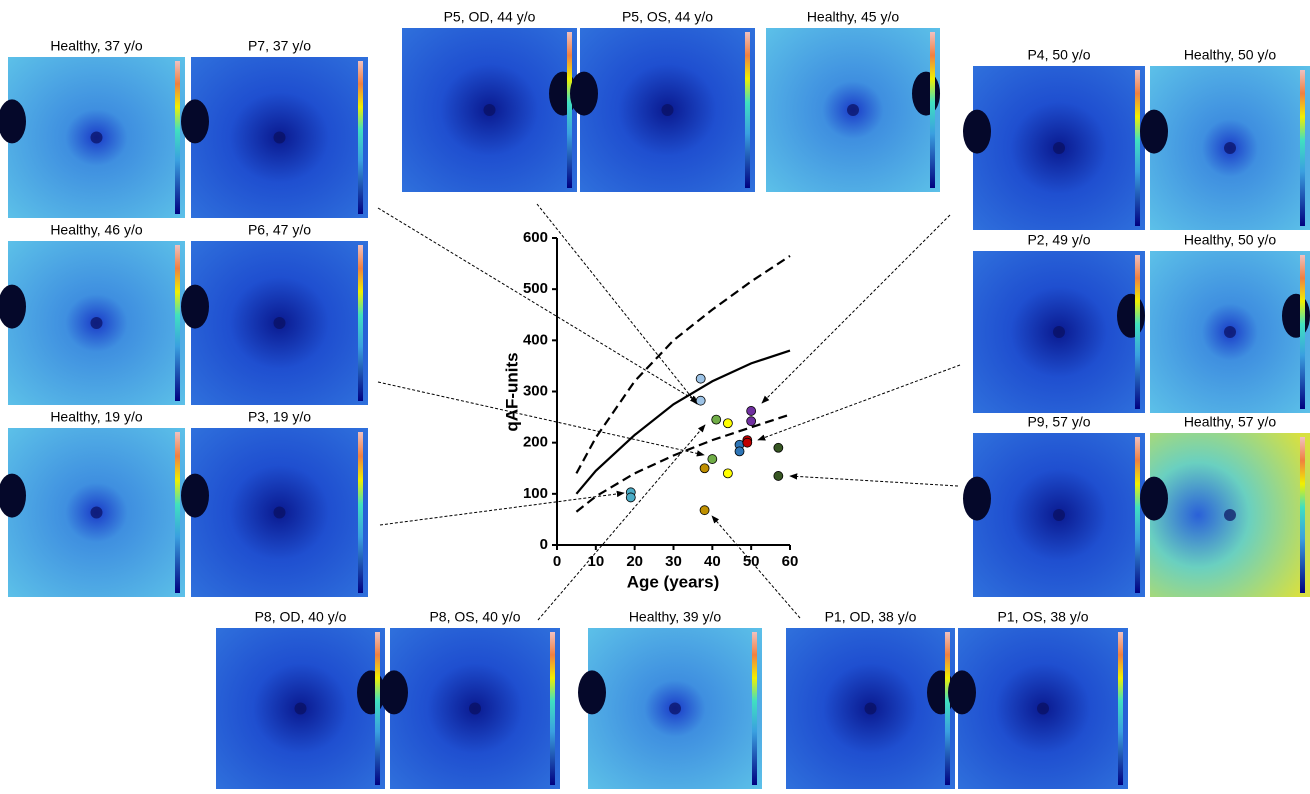  What do you see at coordinates (535, 442) in the screenshot?
I see `y-tick-label: 200` at bounding box center [535, 442].